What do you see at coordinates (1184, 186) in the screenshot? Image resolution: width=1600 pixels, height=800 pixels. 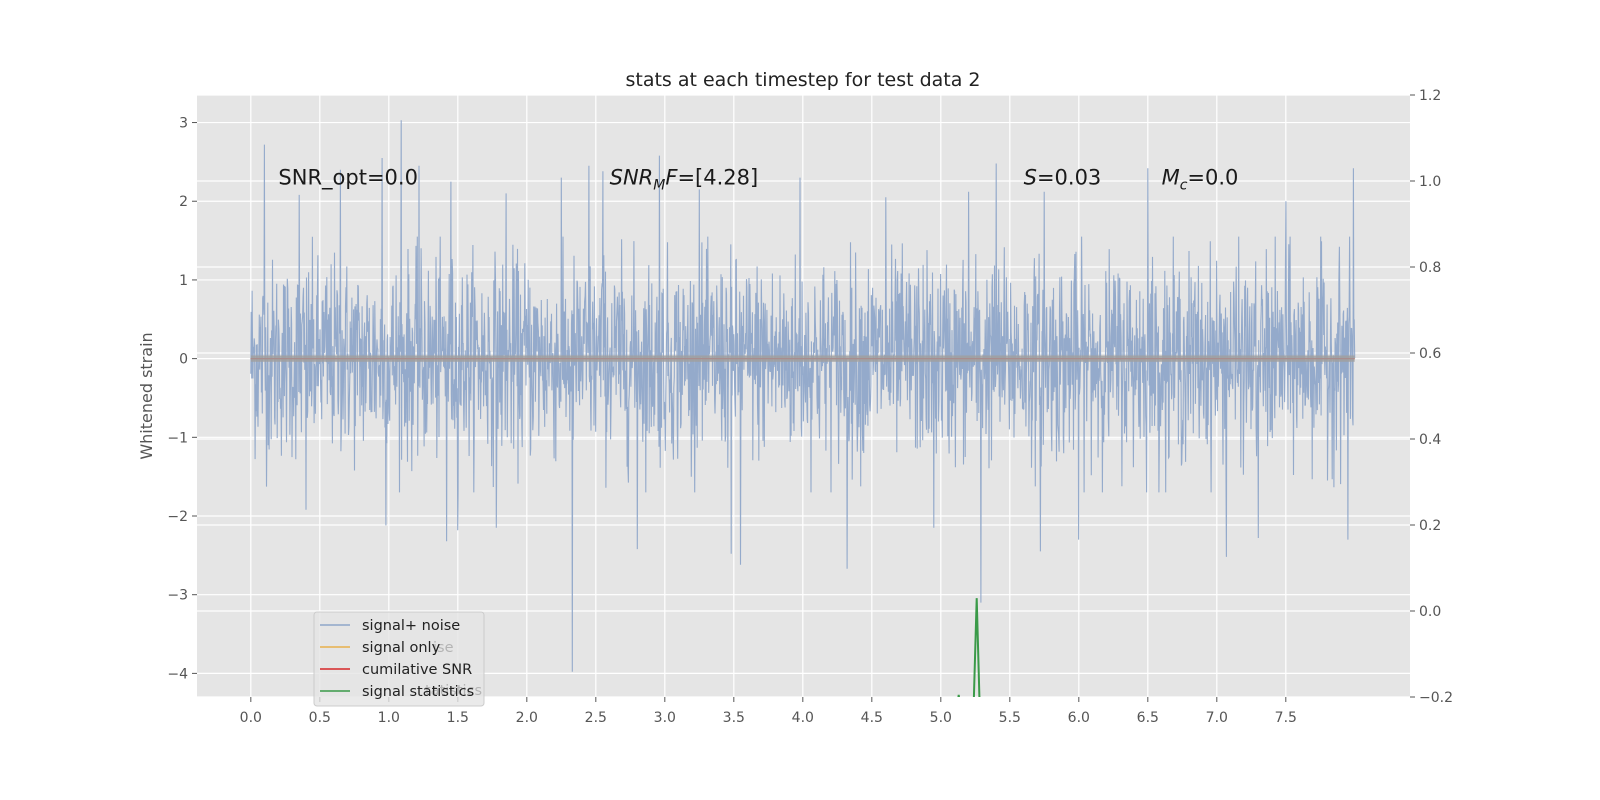 I see `annotation-subscript: c` at bounding box center [1184, 186].